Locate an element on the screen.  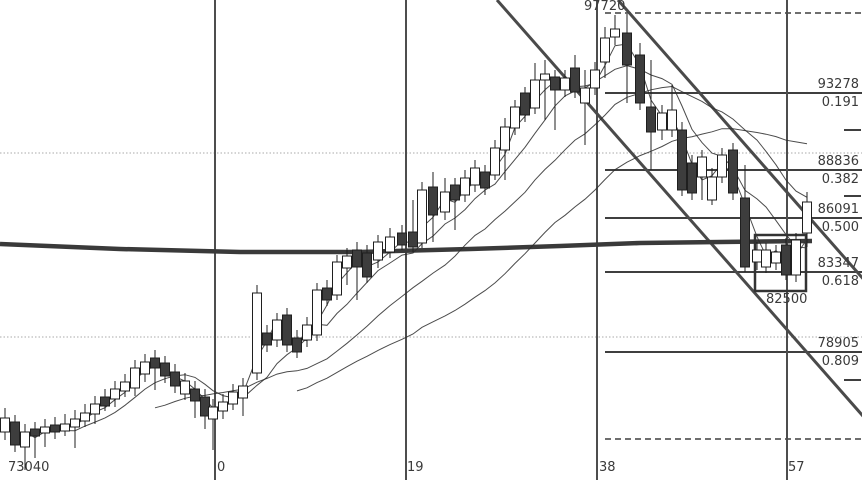
x-axis-label: 0 is located at coordinates (221, 467).